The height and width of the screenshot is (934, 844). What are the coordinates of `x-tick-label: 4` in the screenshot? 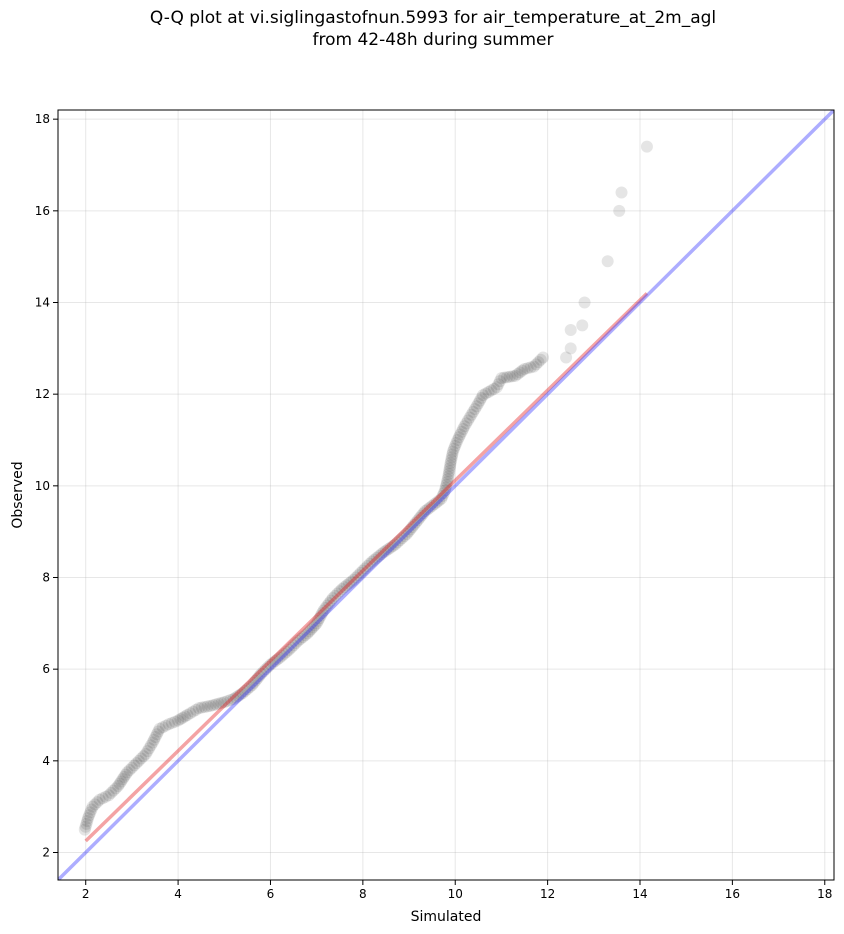 It's located at (178, 894).